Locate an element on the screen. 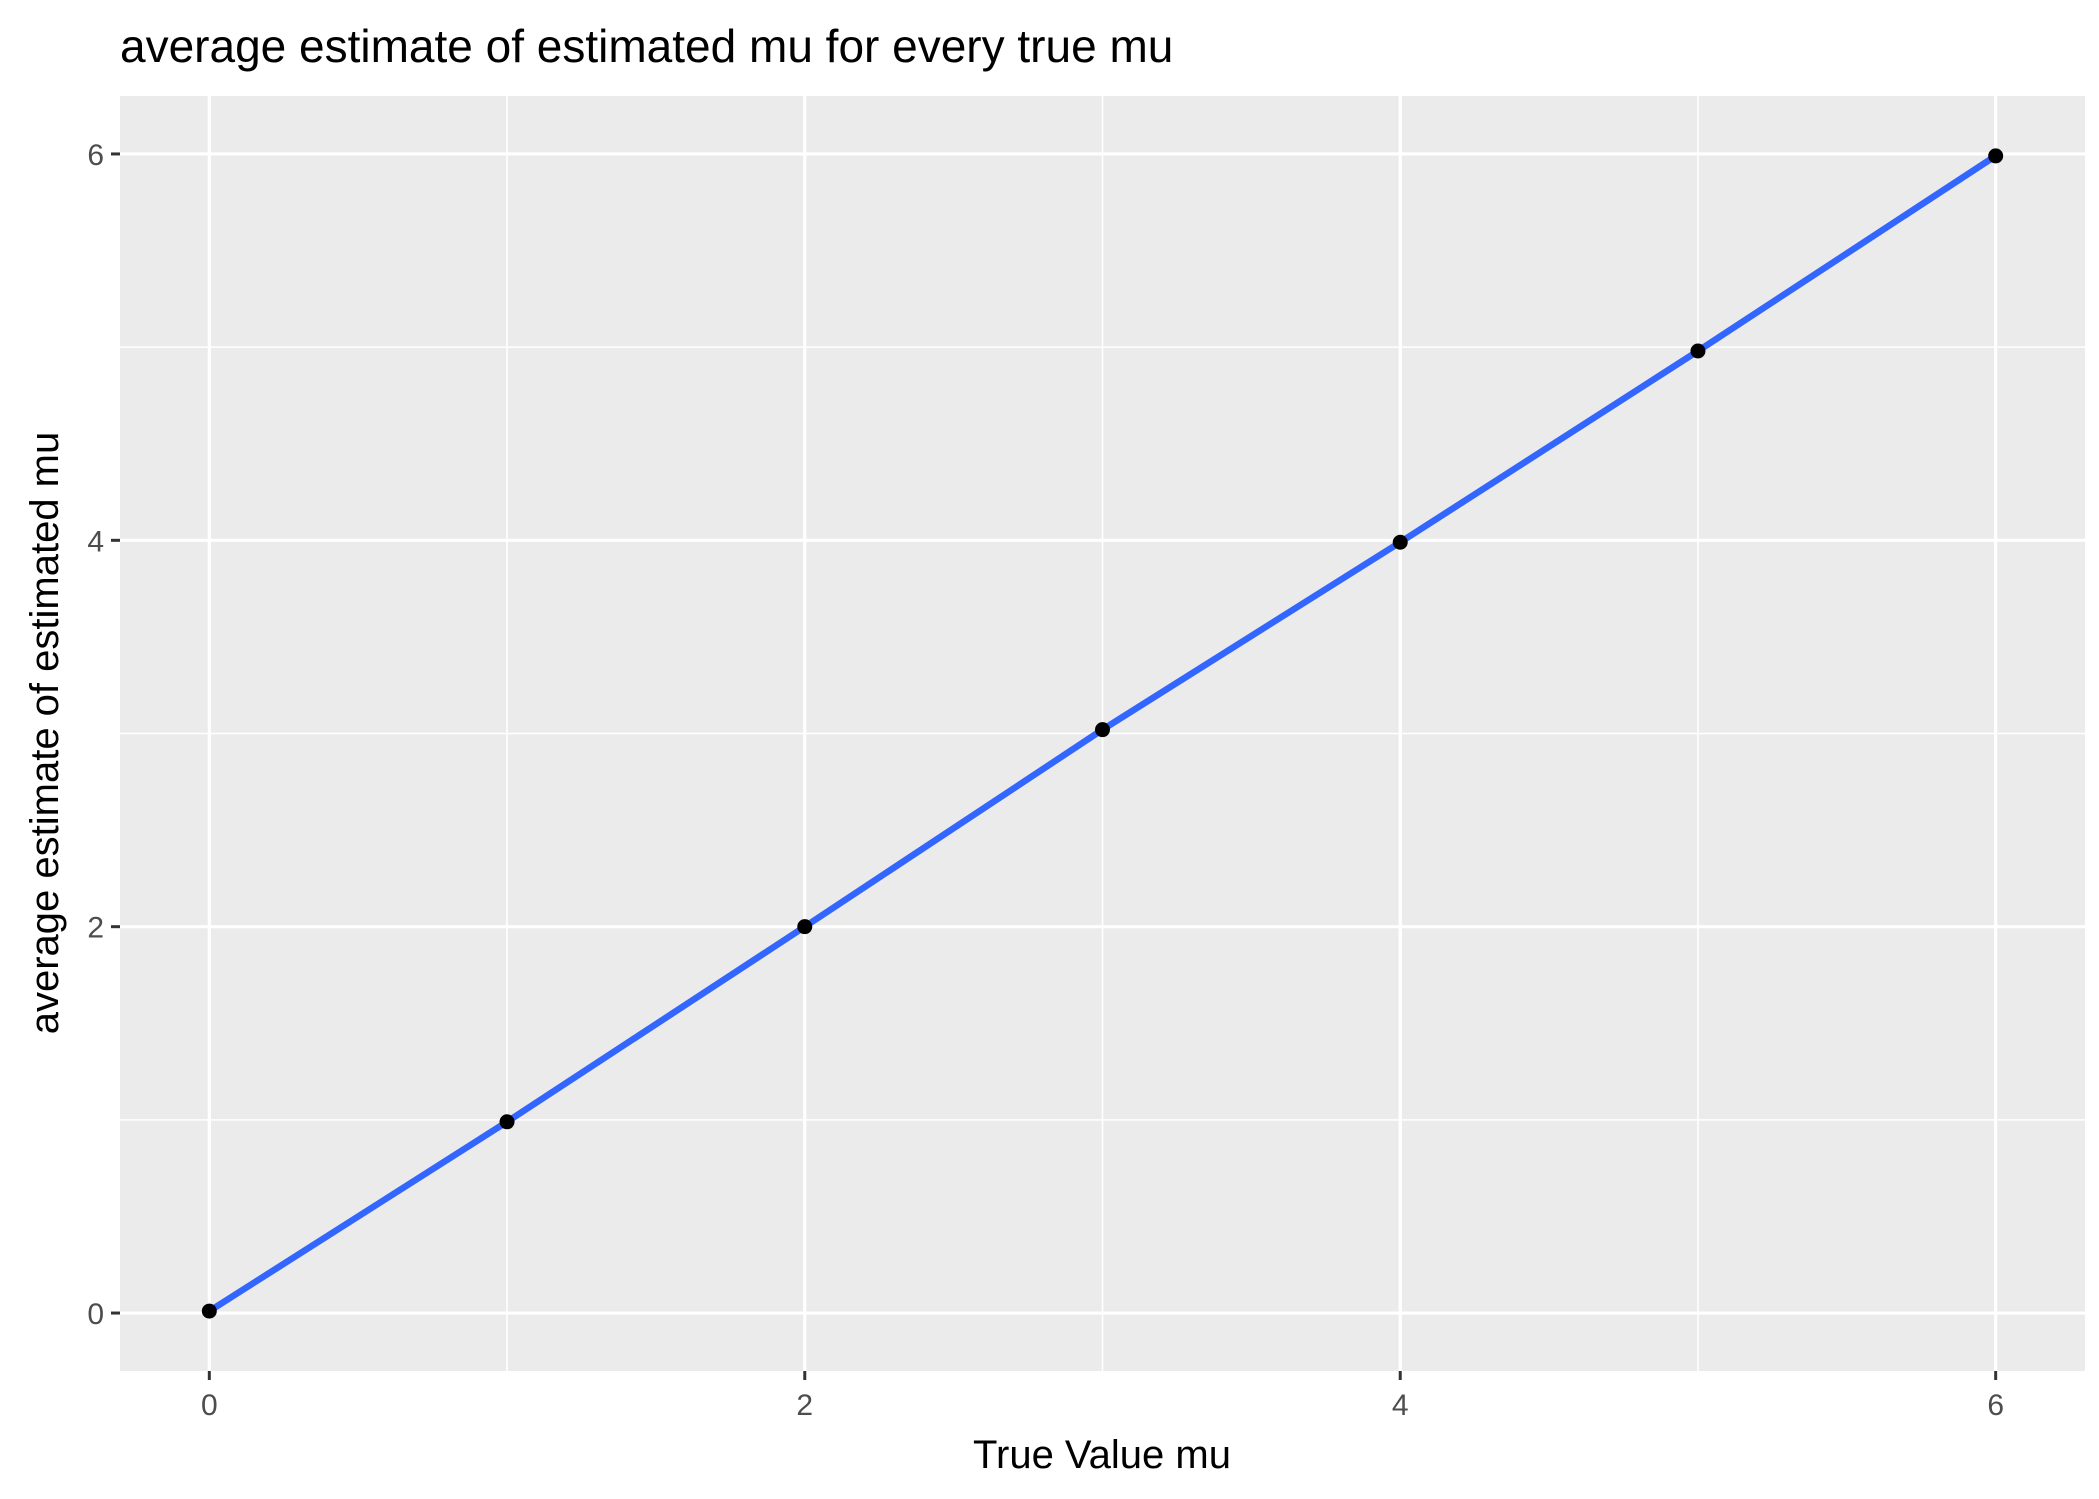 The height and width of the screenshot is (1499, 2099). y-tick-label: 0 is located at coordinates (95, 1314).